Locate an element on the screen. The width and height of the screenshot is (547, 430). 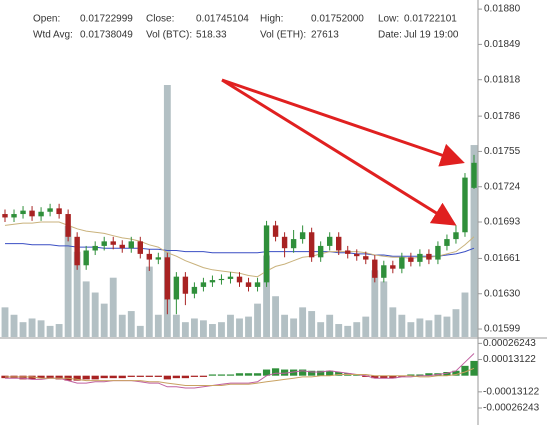
y-tick-label: 0.01724 is located at coordinates (502, 186).